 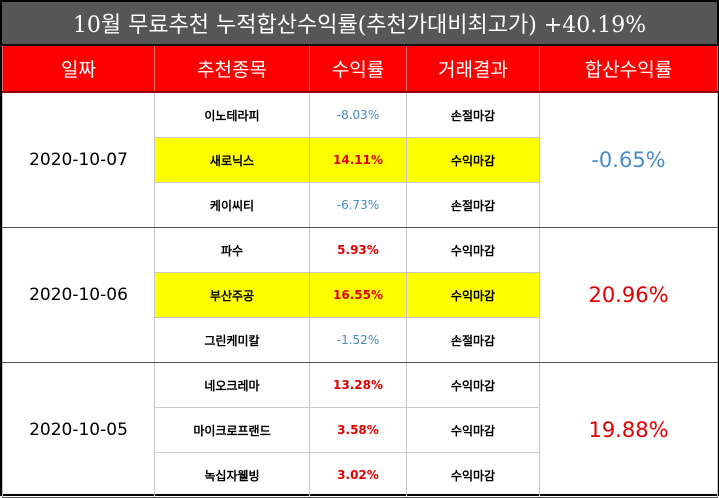 What do you see at coordinates (78, 159) in the screenshot?
I see `date-cell: 2020-10-07` at bounding box center [78, 159].